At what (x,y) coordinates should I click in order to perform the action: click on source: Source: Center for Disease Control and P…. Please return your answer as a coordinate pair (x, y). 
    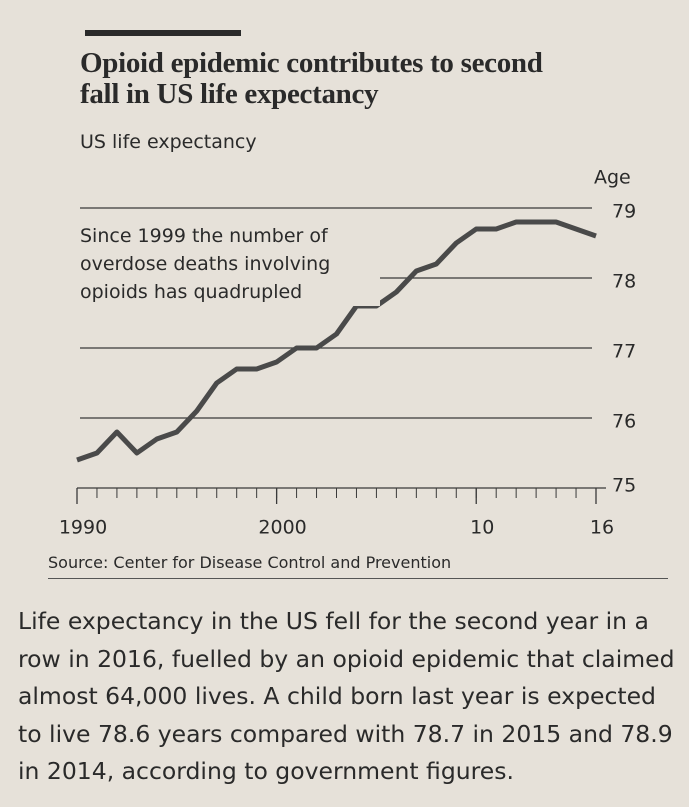
    Looking at the image, I should click on (358, 566).